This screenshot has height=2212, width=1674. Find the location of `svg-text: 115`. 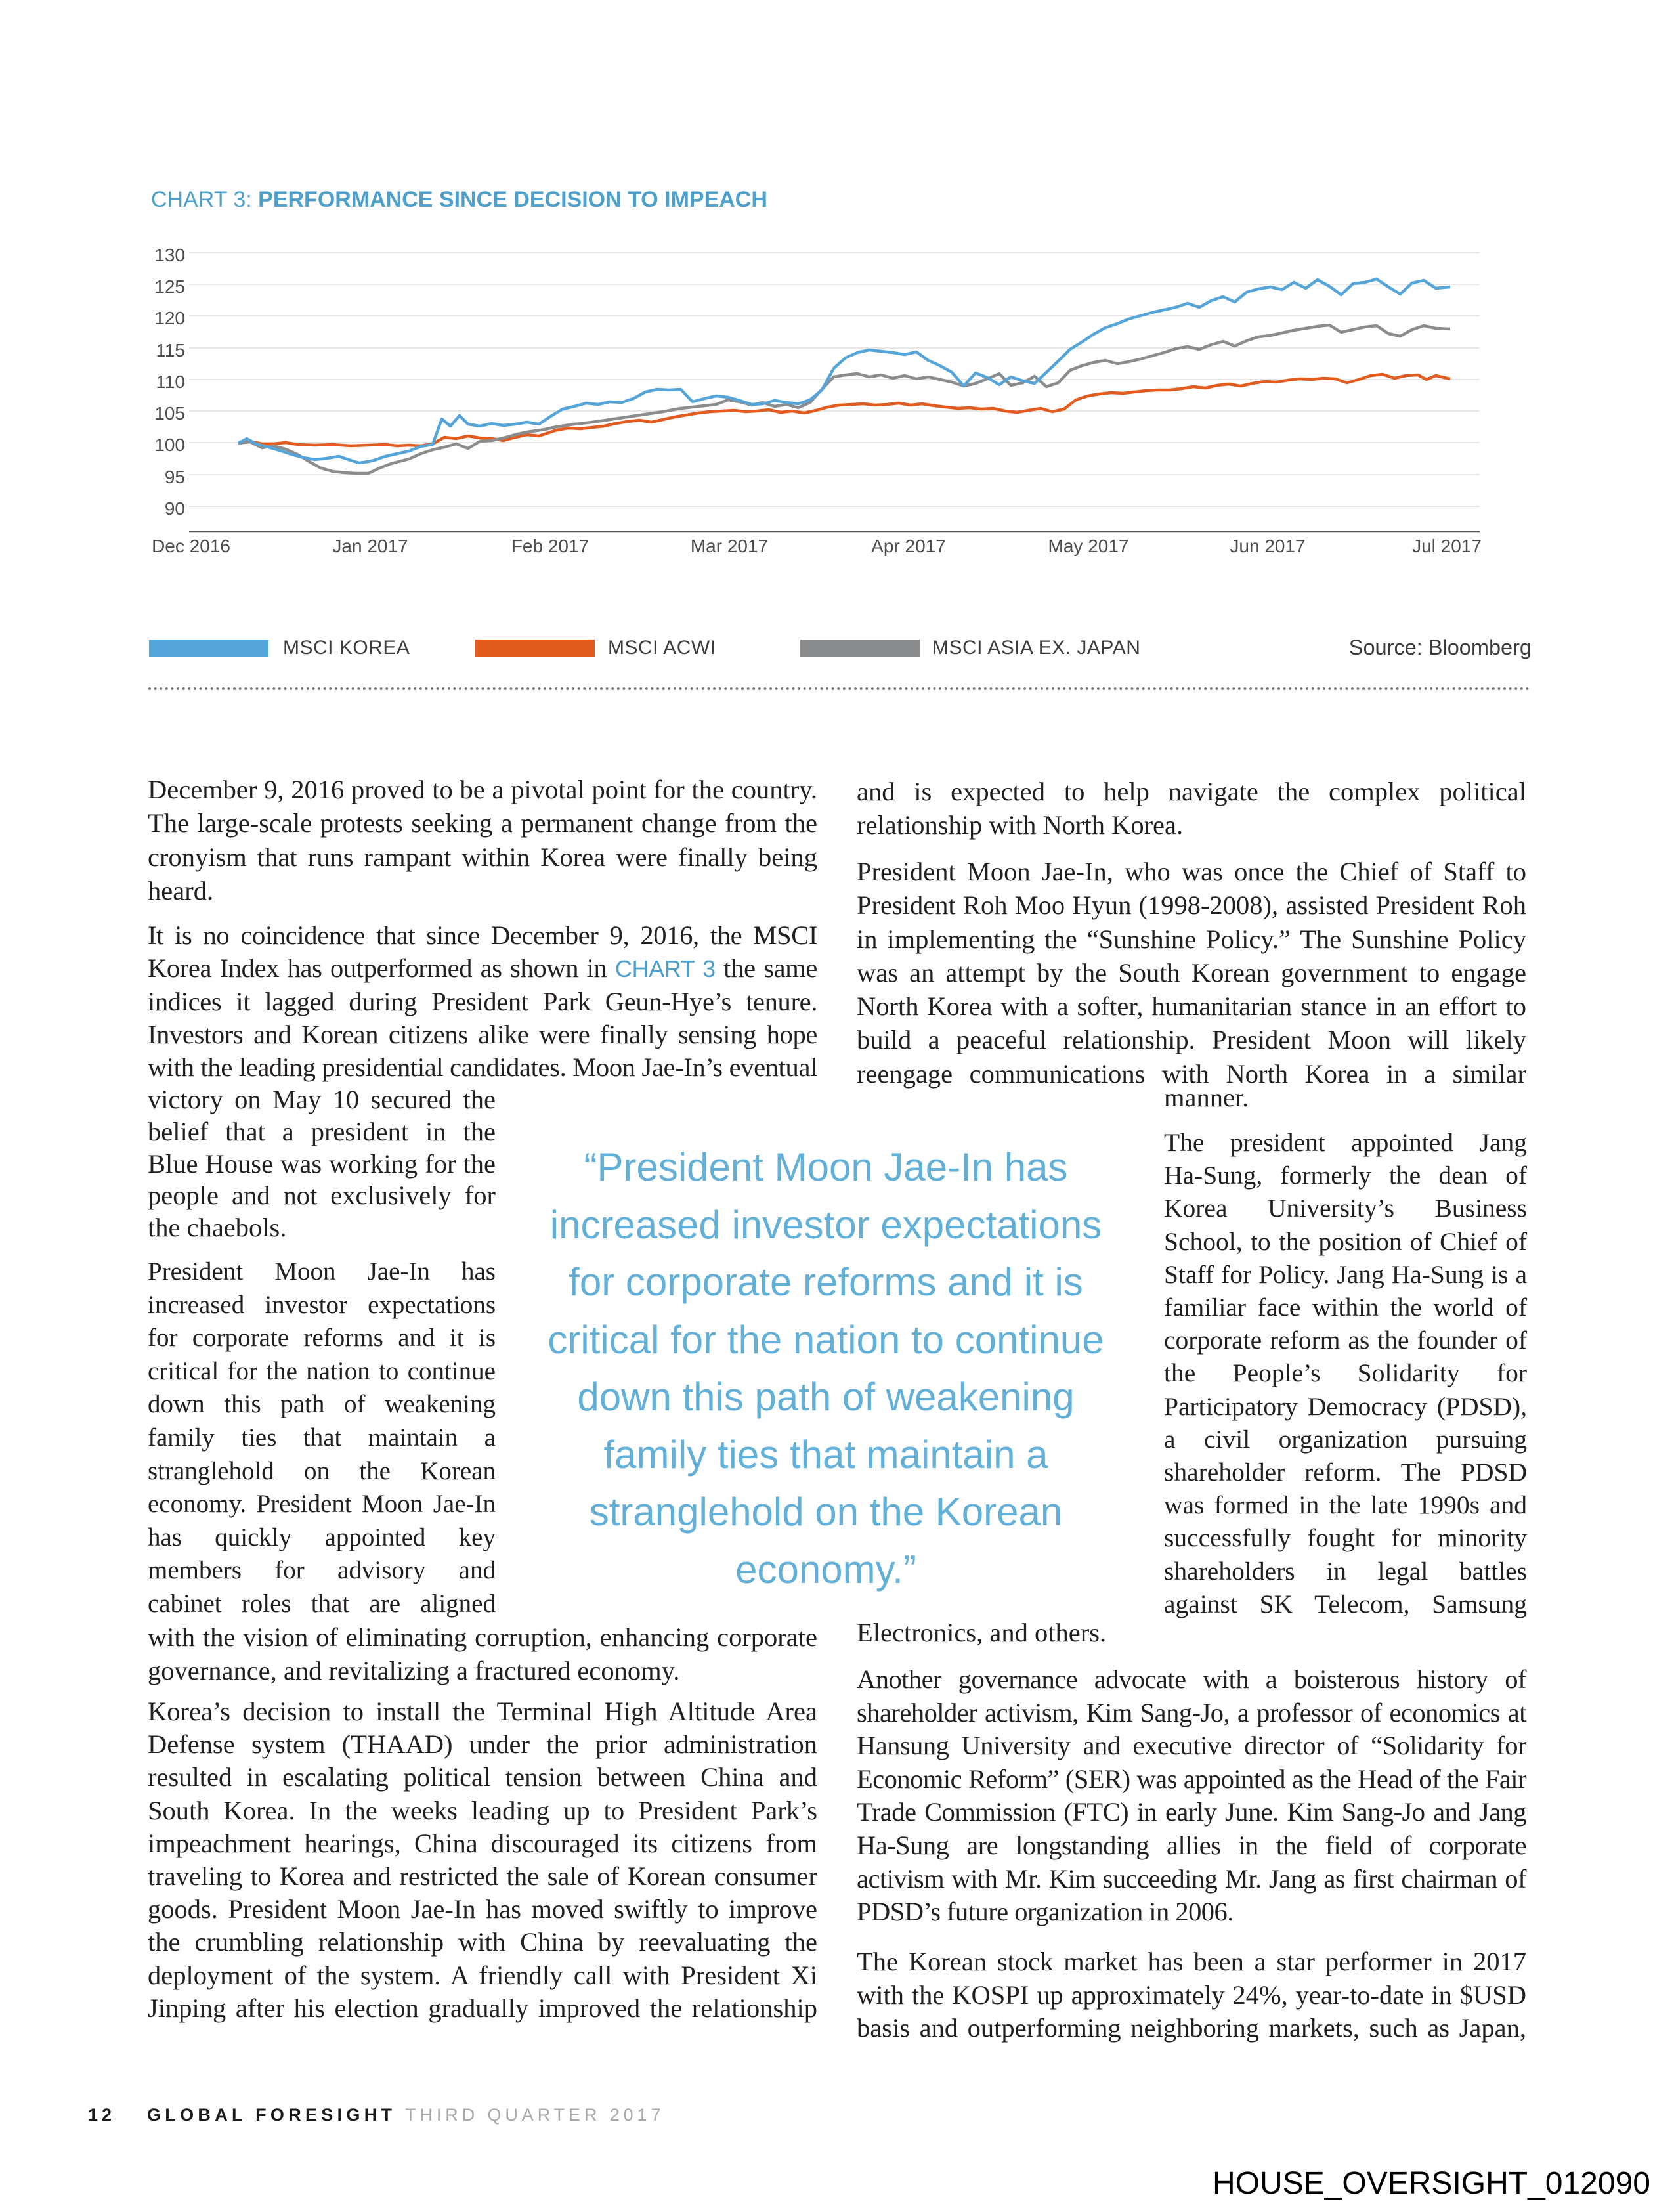

svg-text: 115 is located at coordinates (170, 350).